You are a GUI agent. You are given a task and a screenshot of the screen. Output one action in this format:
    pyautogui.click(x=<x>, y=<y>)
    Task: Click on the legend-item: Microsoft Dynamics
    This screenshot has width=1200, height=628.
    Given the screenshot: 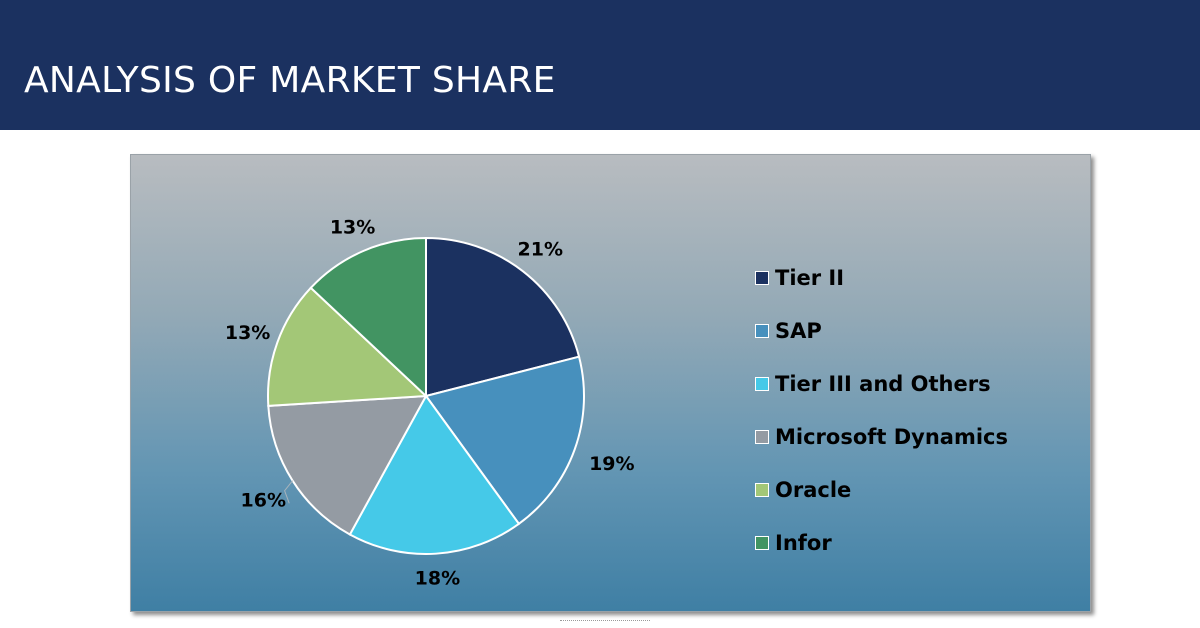 What is the action you would take?
    pyautogui.click(x=915, y=436)
    